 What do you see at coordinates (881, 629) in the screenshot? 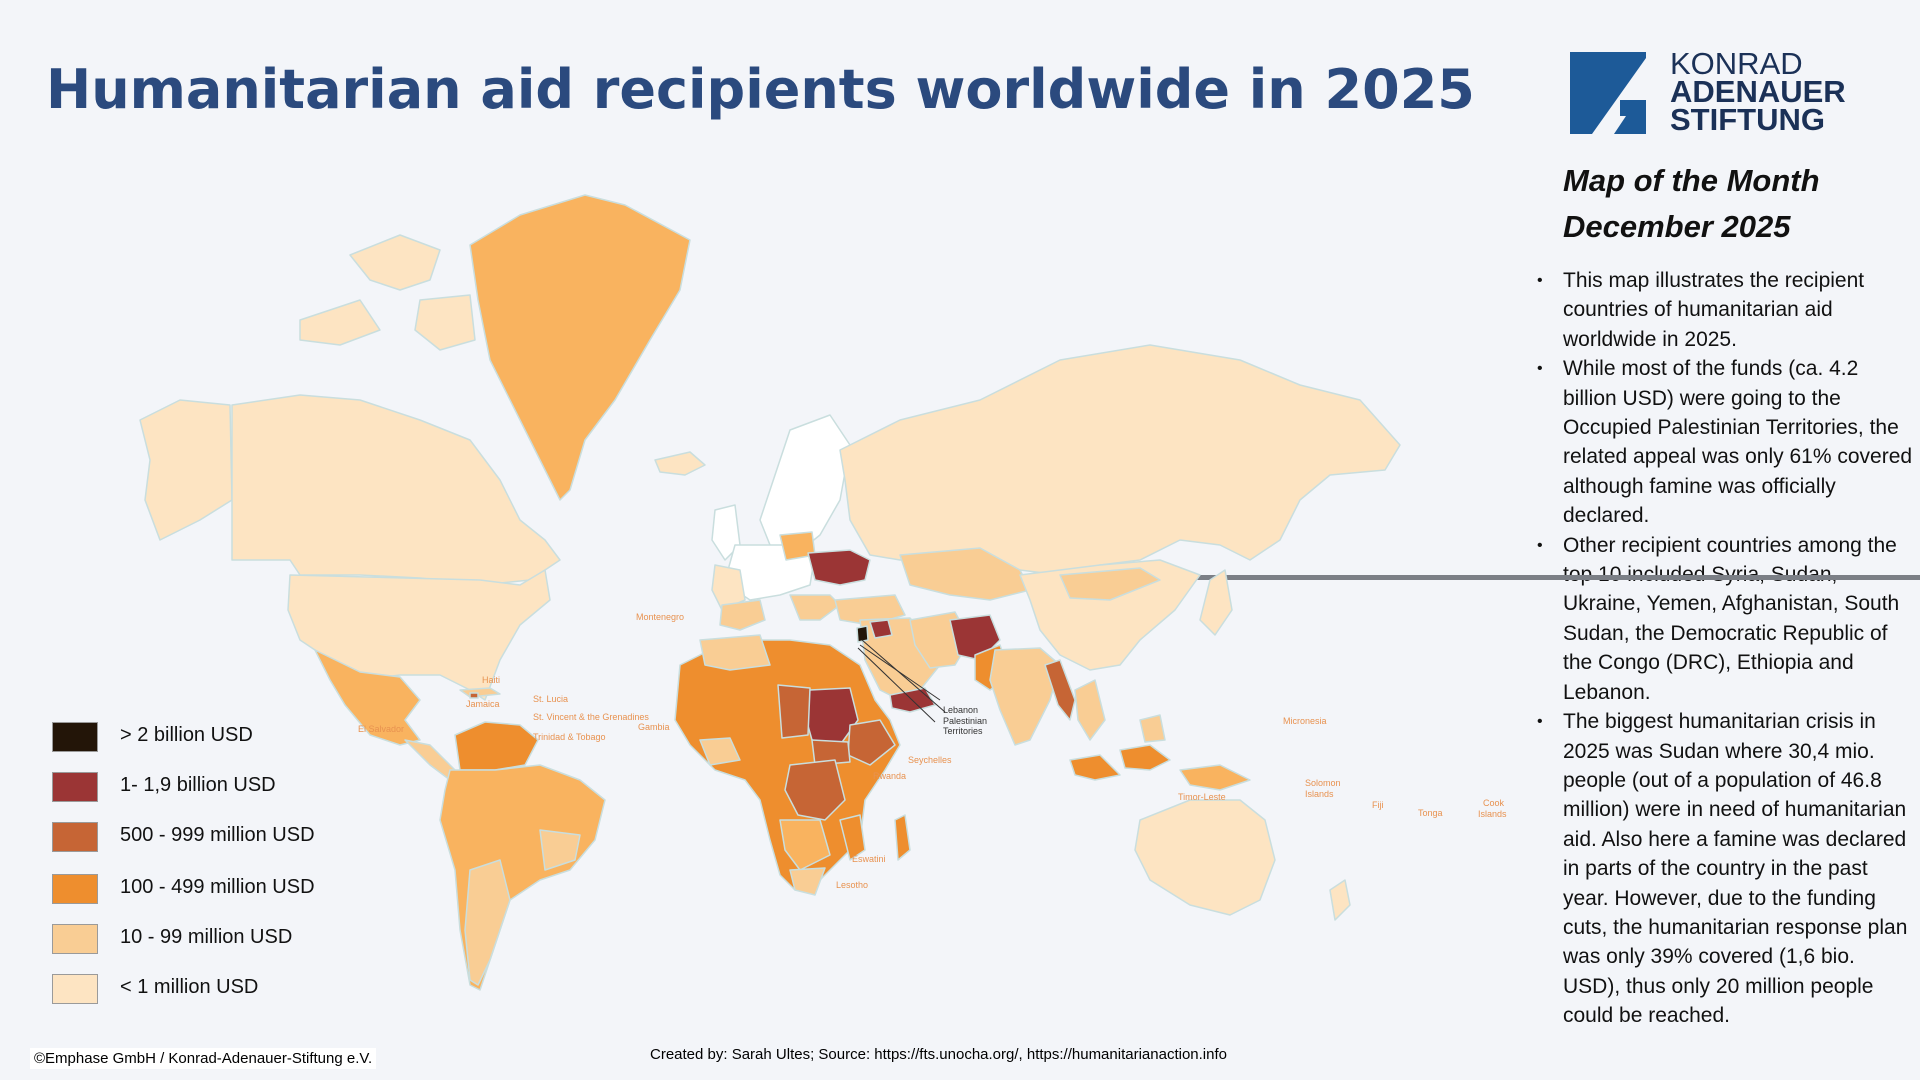
I see `syria-region` at bounding box center [881, 629].